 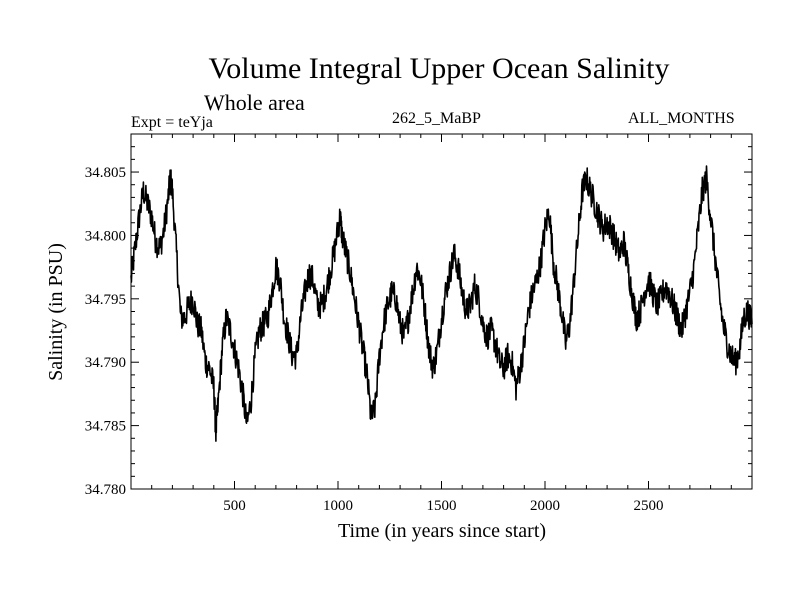 What do you see at coordinates (436, 118) in the screenshot?
I see `run-label: 262_5_MaBP` at bounding box center [436, 118].